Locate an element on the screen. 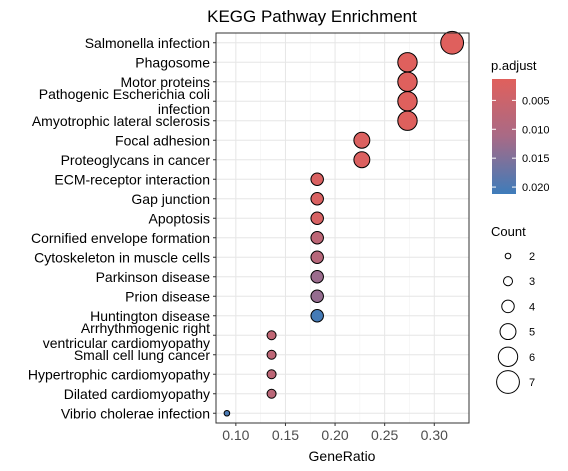 This screenshot has width=568, height=471. x-axis-tick-labels: 0.10 0.15 0.20 0.25 0.30 is located at coordinates (335, 433).